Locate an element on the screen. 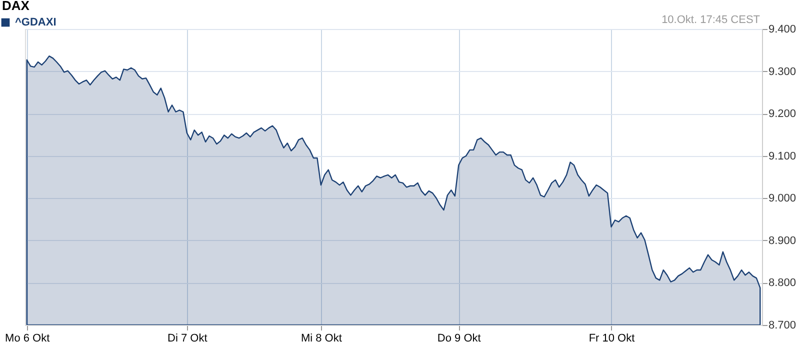 This screenshot has height=354, width=800. y-tick-label: 9.100 is located at coordinates (782, 156).